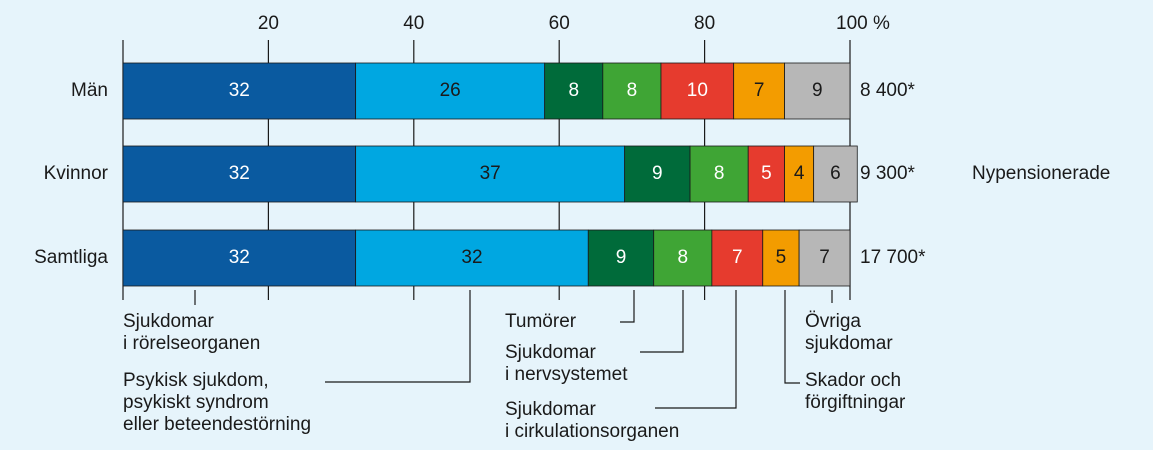 The width and height of the screenshot is (1153, 450). I want to click on x-tick-label: 100 %, so click(863, 23).